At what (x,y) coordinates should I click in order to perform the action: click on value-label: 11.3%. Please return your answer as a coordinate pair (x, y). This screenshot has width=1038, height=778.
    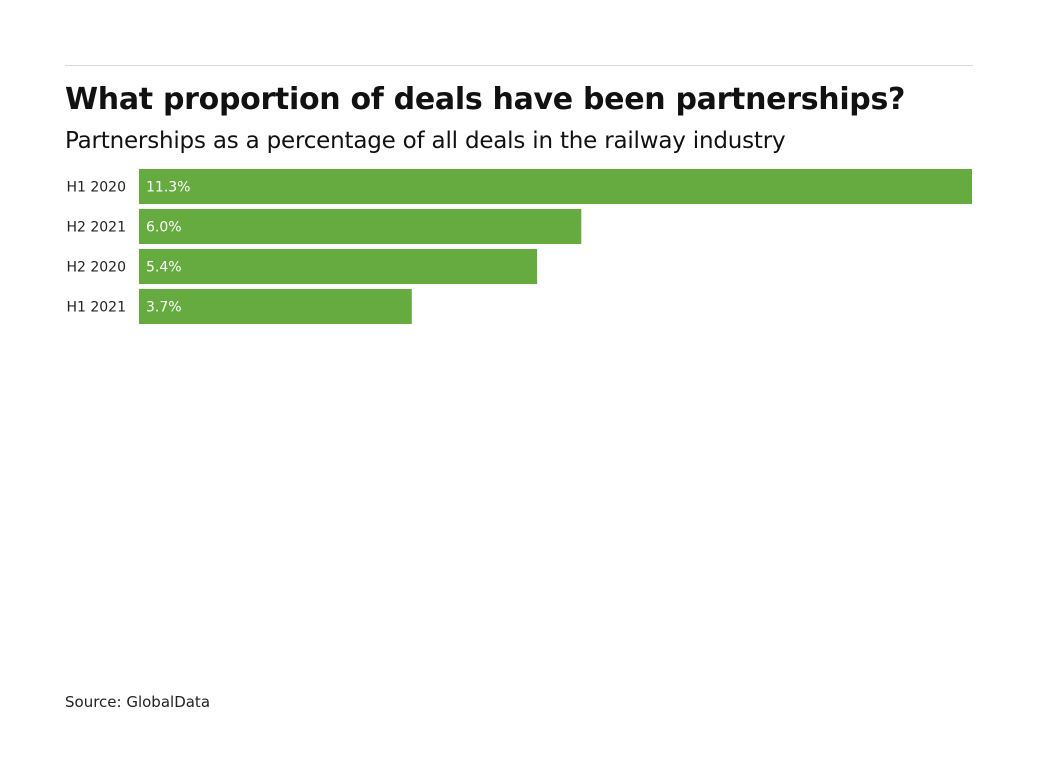
    Looking at the image, I should click on (168, 188).